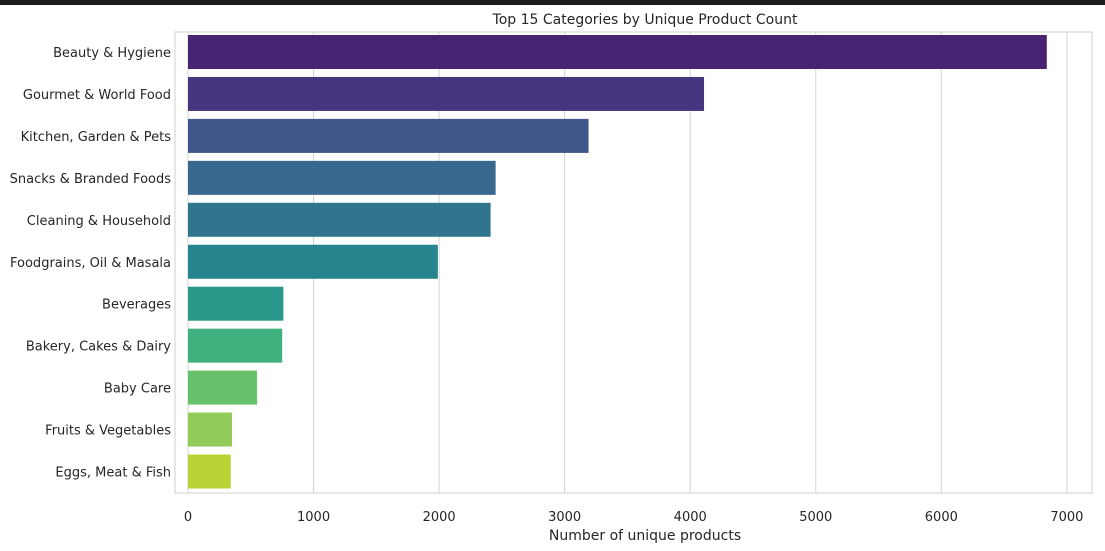  What do you see at coordinates (112, 53) in the screenshot?
I see `y-tick-label: Beauty & Hygiene` at bounding box center [112, 53].